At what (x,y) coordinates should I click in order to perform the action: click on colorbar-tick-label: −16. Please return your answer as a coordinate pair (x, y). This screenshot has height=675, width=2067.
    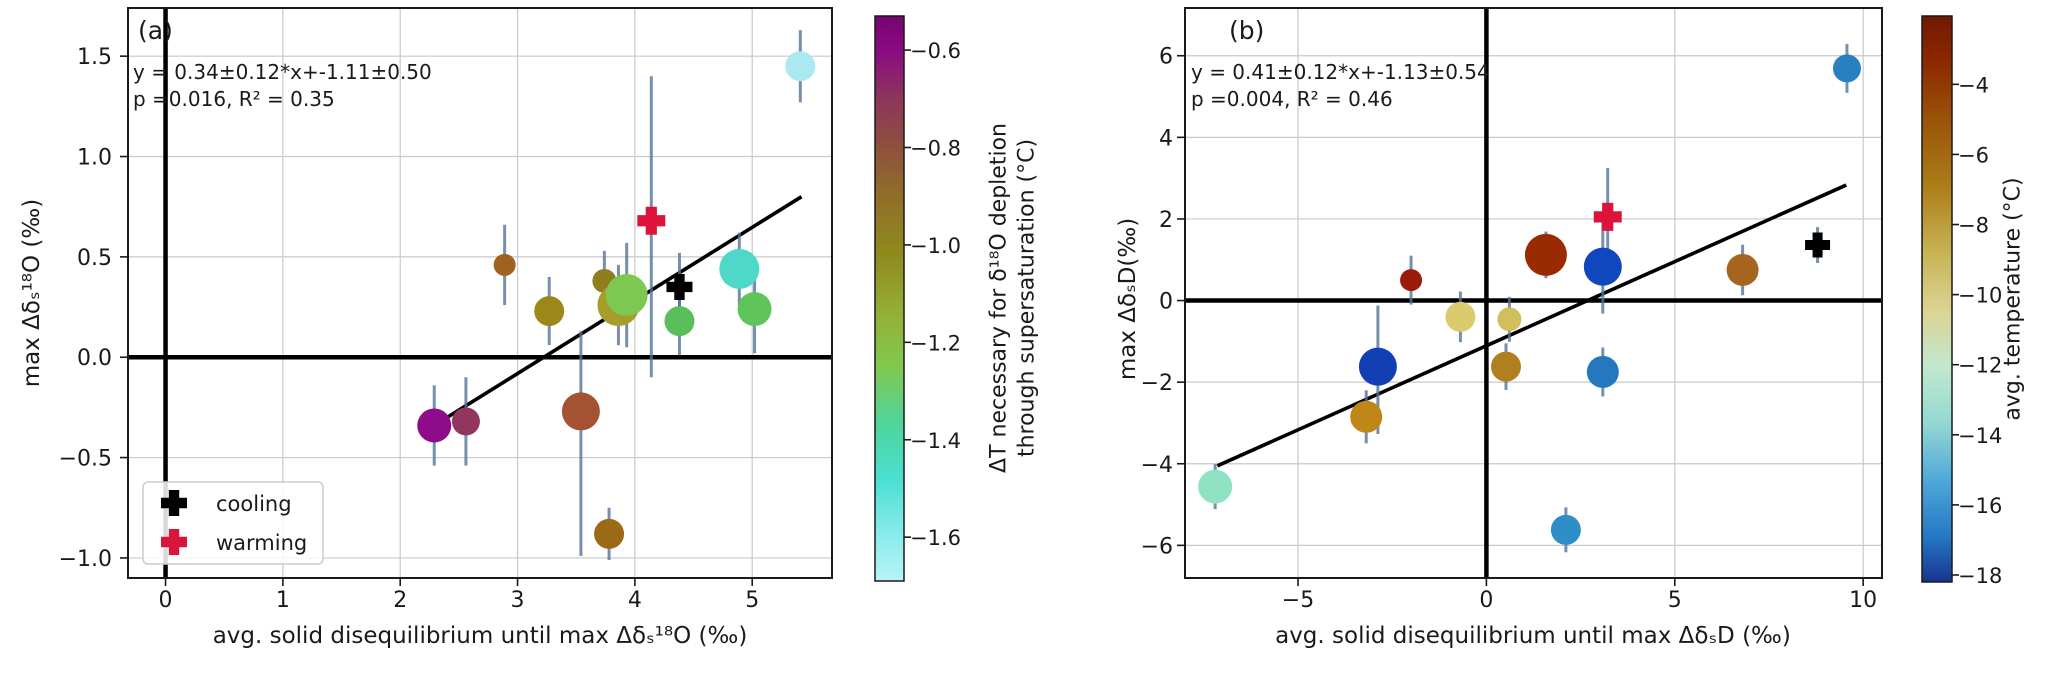
    Looking at the image, I should click on (1980, 506).